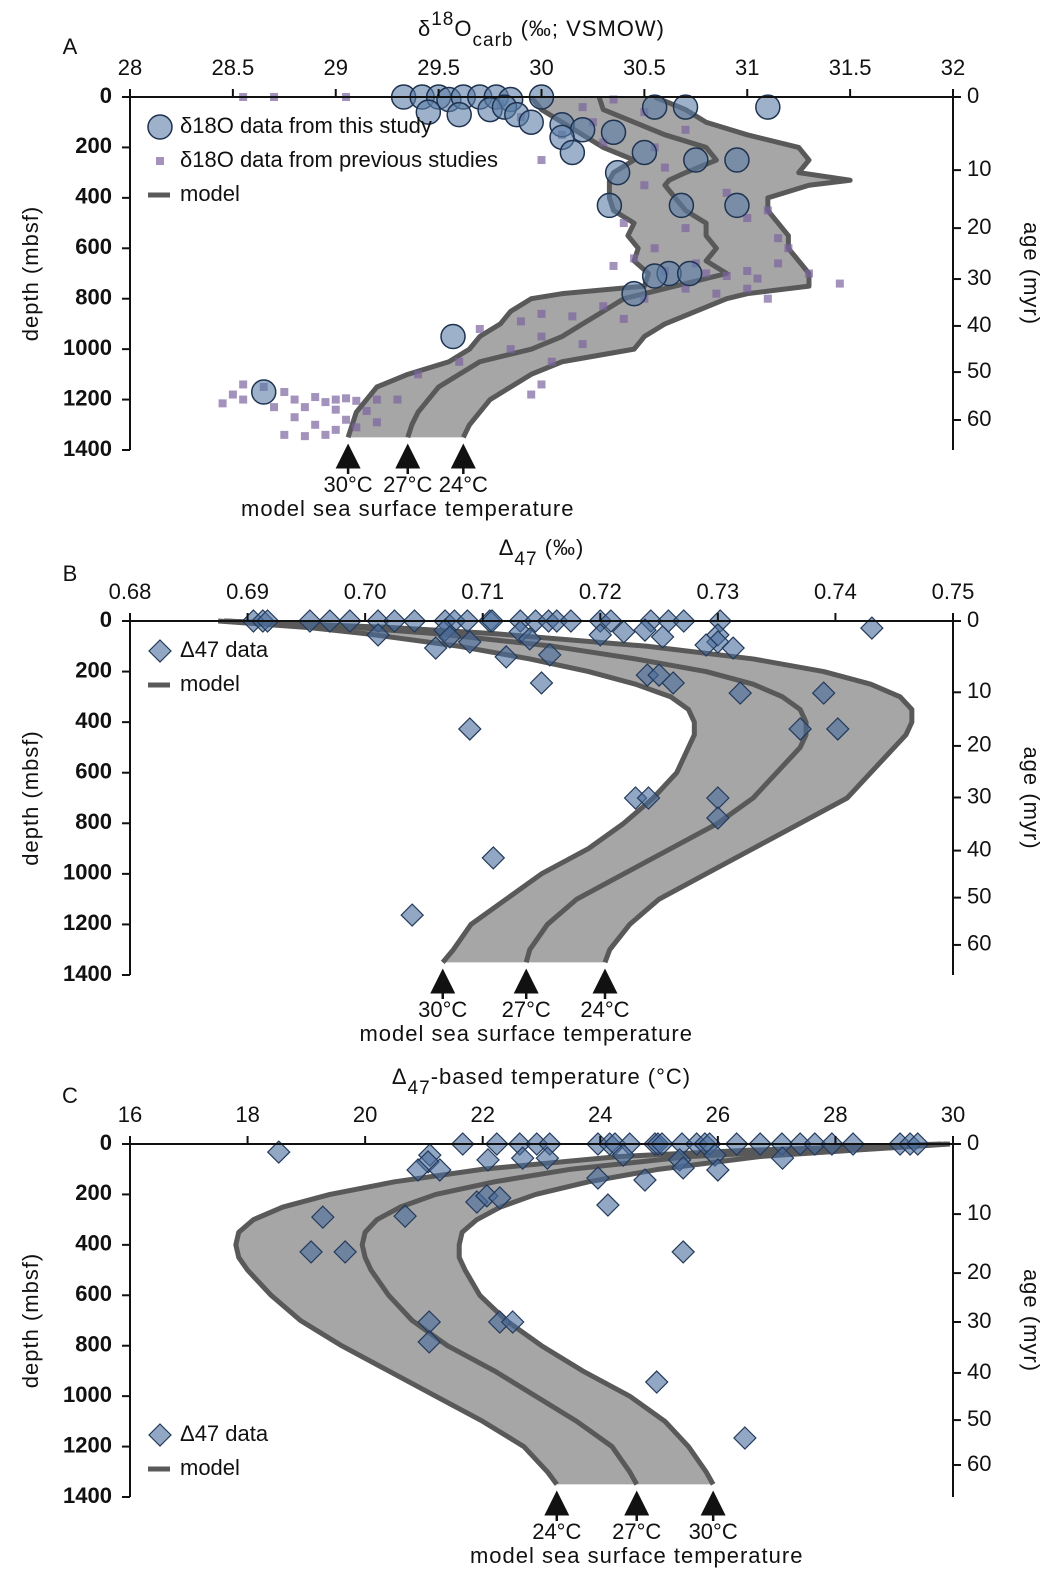  What do you see at coordinates (93, 1192) in the screenshot?
I see `y-tick-label: 200` at bounding box center [93, 1192].